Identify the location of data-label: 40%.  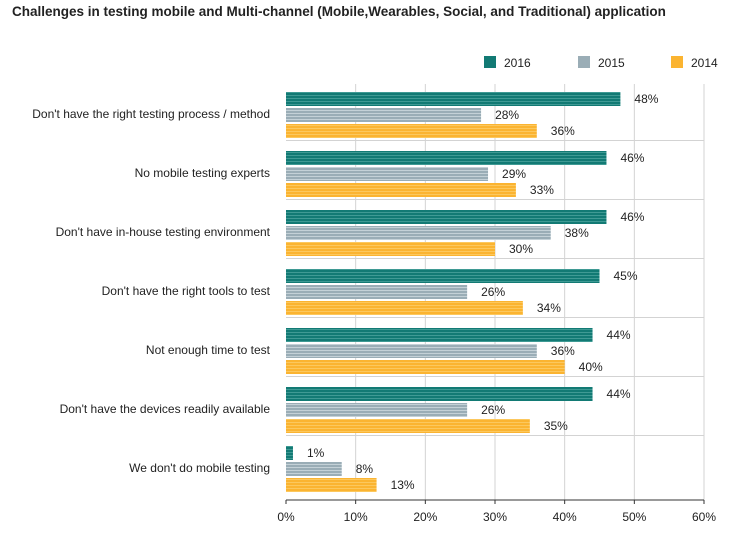
(591, 367).